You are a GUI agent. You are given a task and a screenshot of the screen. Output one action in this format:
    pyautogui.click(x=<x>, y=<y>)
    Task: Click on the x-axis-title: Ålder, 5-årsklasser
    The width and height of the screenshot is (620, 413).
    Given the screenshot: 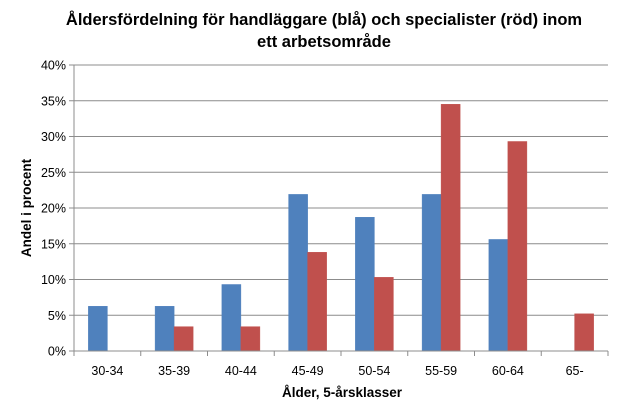 What is the action you would take?
    pyautogui.click(x=342, y=392)
    